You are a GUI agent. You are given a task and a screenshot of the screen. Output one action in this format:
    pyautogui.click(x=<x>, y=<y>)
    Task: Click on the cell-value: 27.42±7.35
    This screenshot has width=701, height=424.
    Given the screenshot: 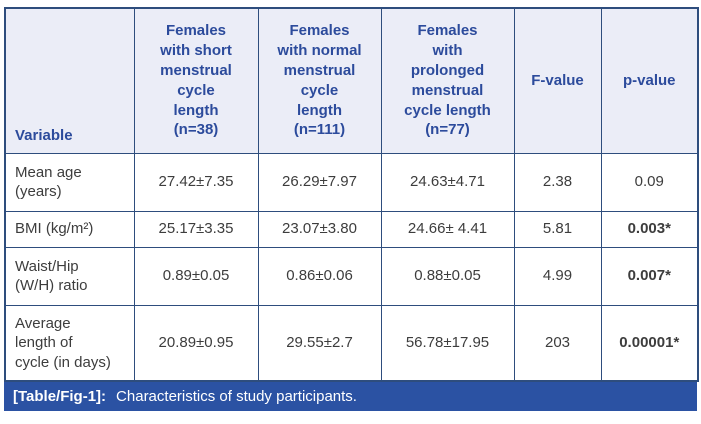 What is the action you would take?
    pyautogui.click(x=196, y=182)
    